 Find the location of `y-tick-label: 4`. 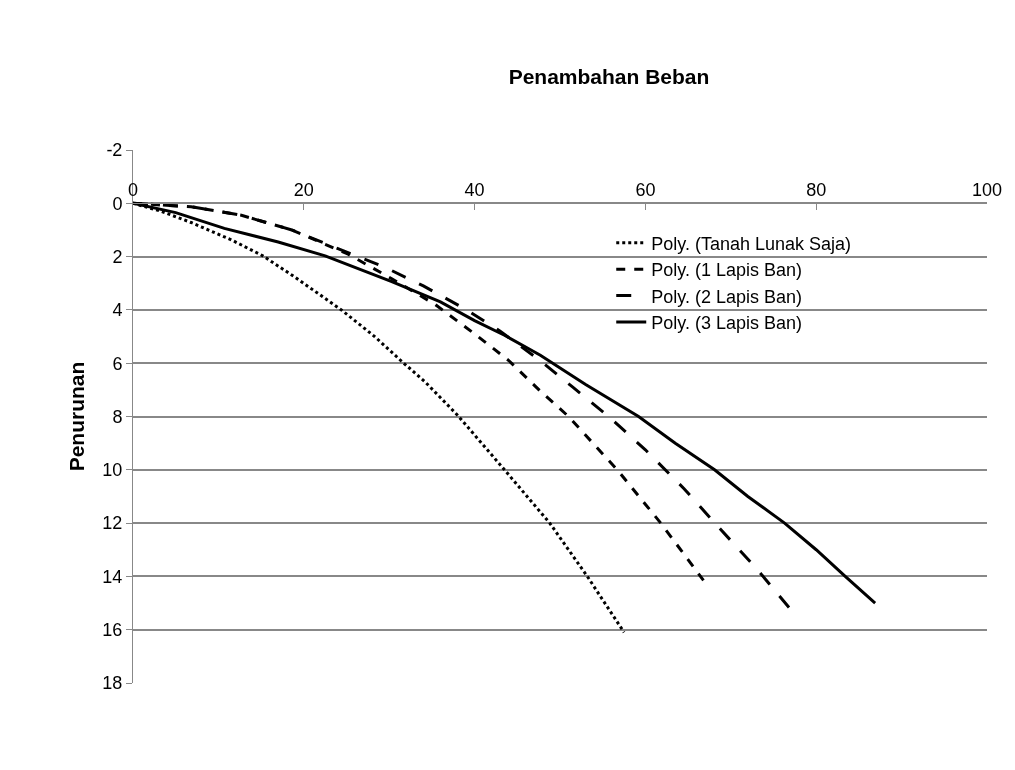

y-tick-label: 4 is located at coordinates (117, 310).